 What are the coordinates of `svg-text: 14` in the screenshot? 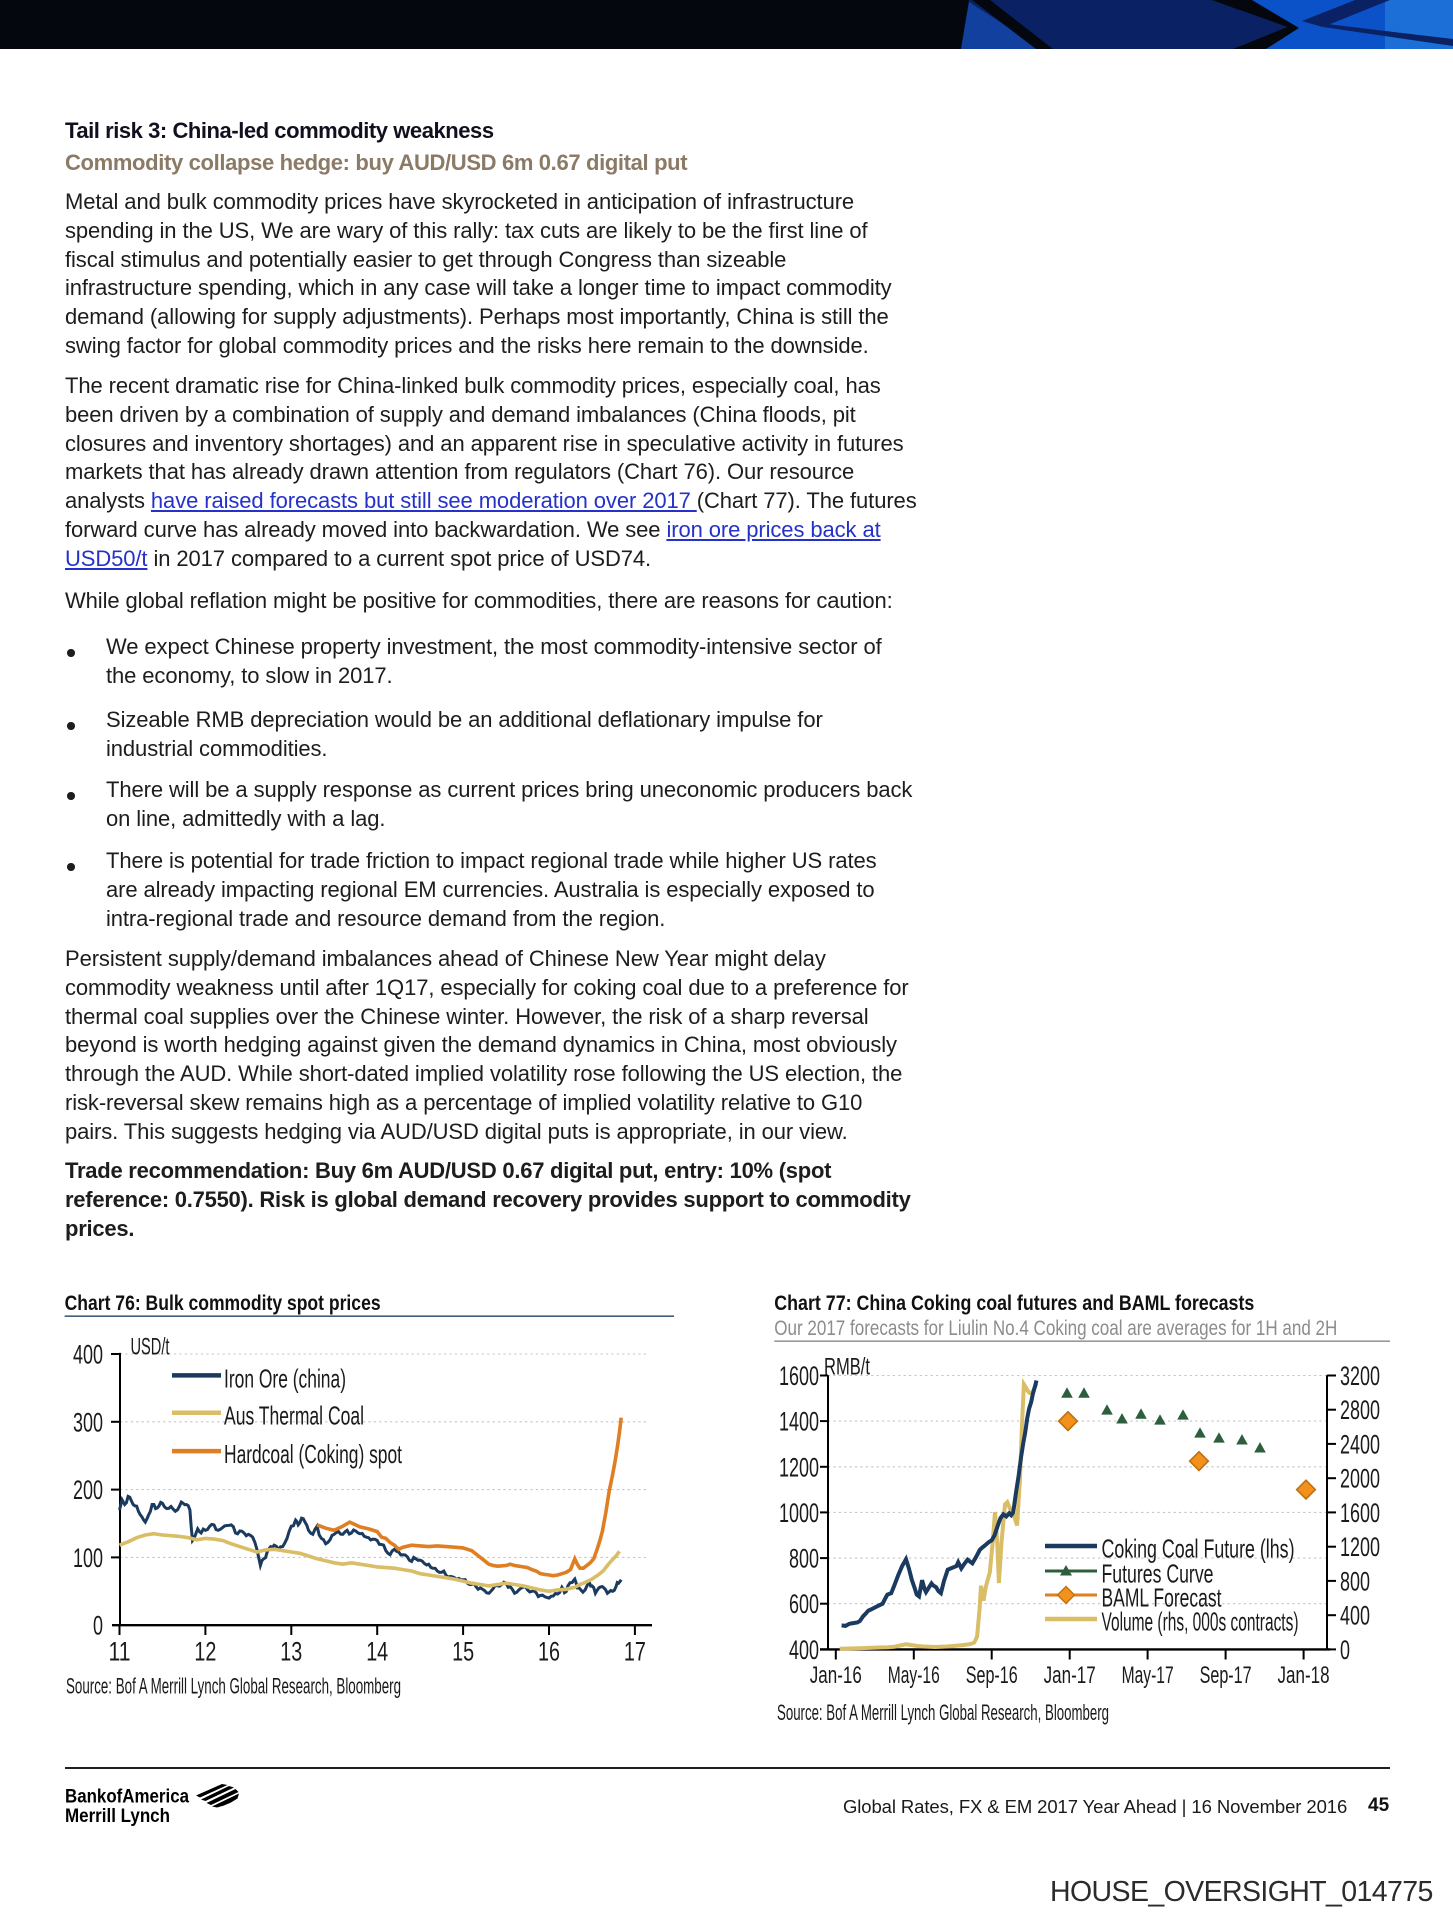 It's located at (377, 1652).